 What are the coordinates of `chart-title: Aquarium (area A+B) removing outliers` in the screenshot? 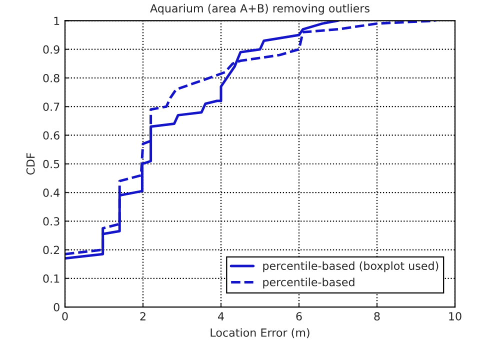 It's located at (260, 9).